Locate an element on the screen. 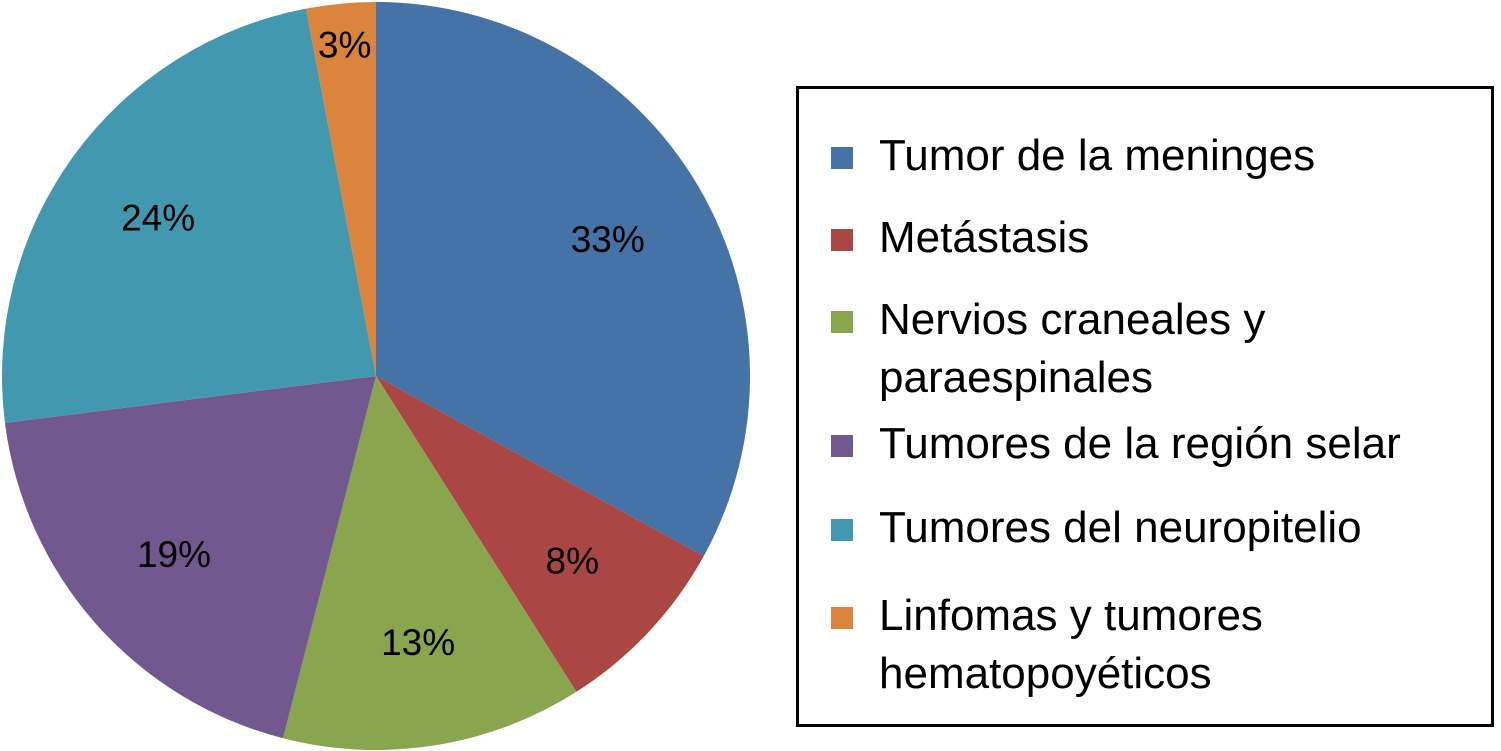  slice-percent-label: 8% is located at coordinates (572, 560).